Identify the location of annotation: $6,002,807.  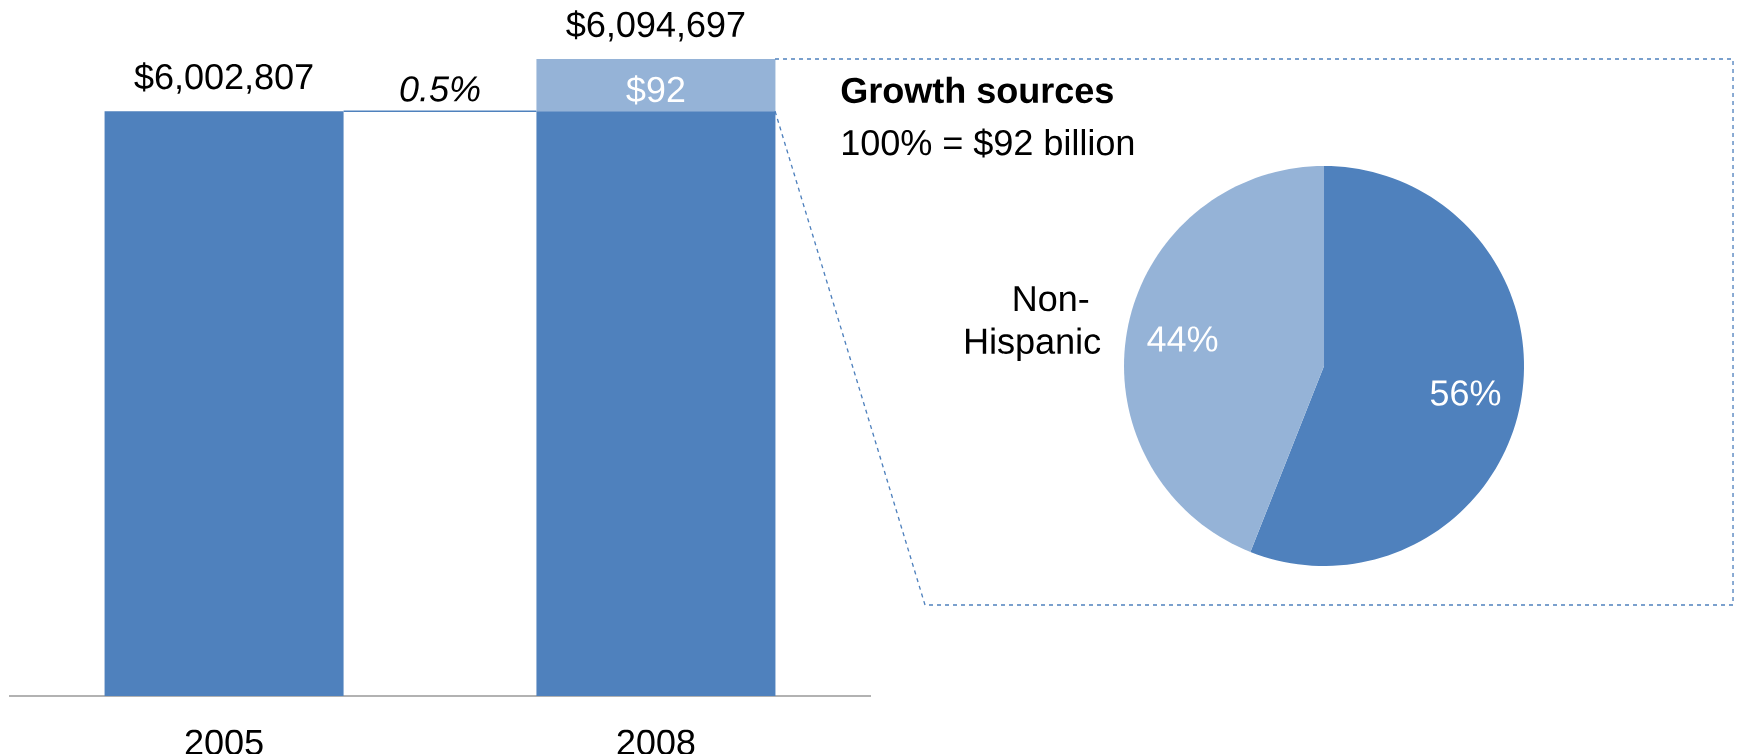
(223, 78).